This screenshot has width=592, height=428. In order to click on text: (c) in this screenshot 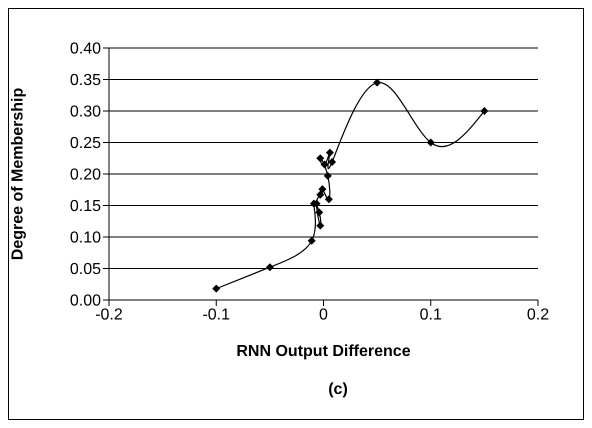, I will do `click(338, 390)`.